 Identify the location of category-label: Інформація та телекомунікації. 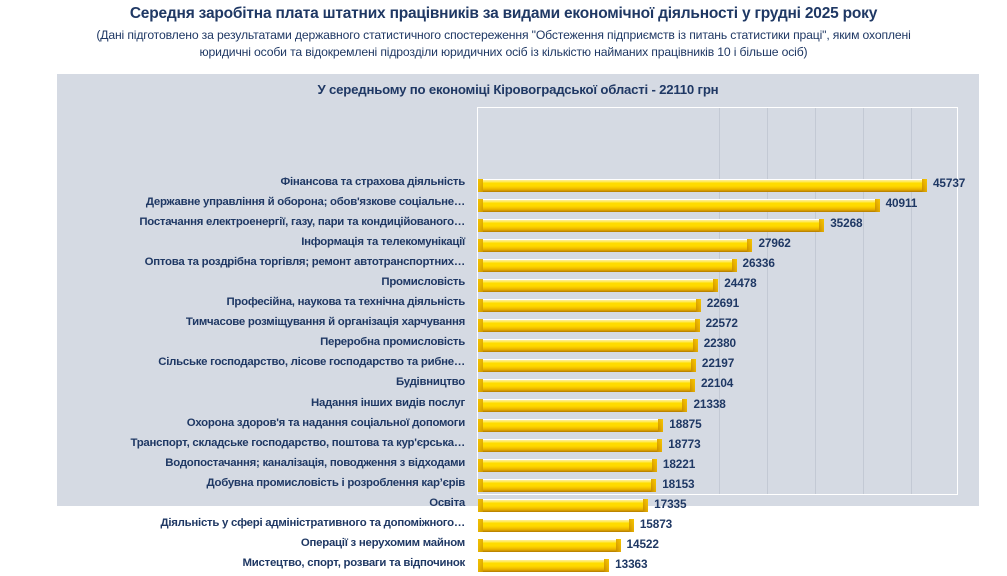
(383, 242).